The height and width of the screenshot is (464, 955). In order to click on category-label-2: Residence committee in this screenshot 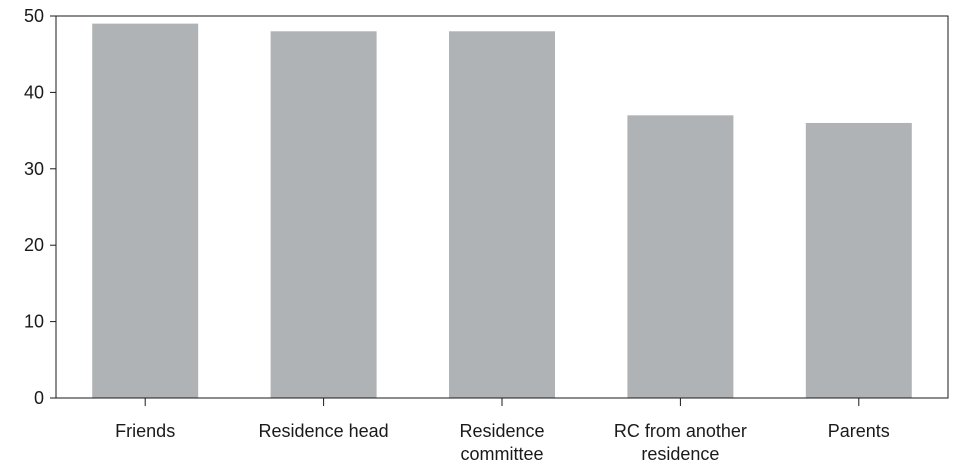, I will do `click(501, 442)`.